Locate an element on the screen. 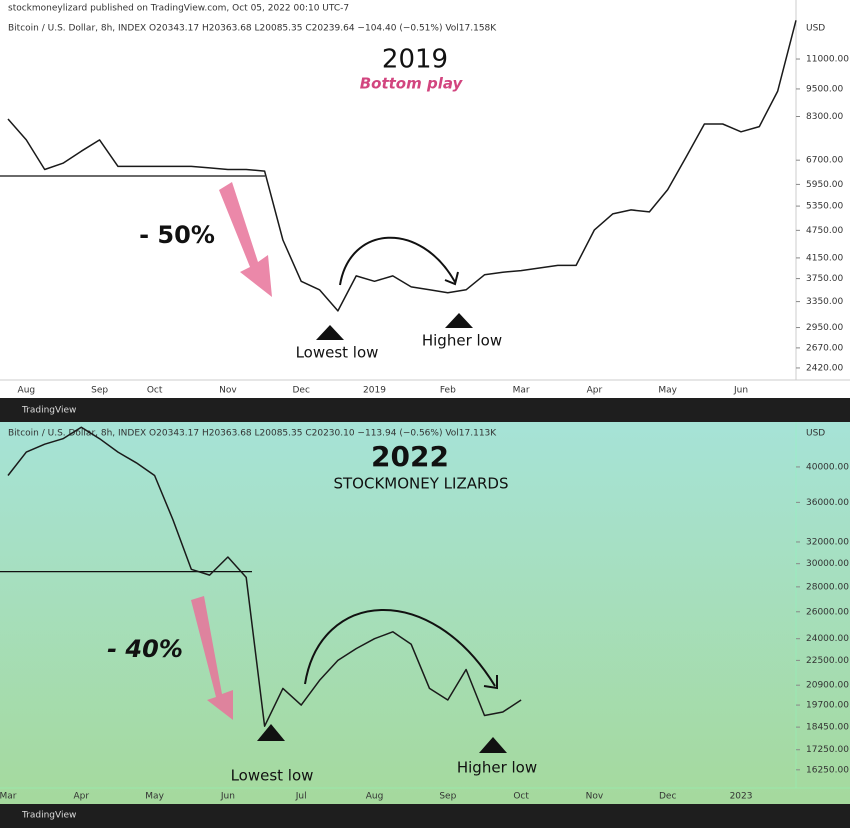 Image resolution: width=850 pixels, height=828 pixels. y-tick-label: 17250.00 is located at coordinates (827, 750).